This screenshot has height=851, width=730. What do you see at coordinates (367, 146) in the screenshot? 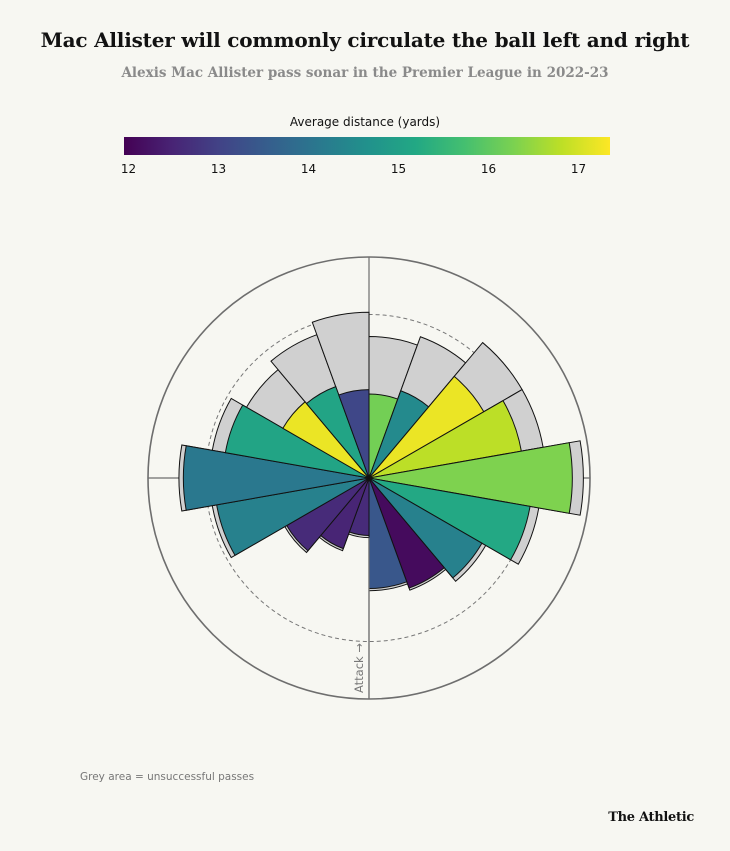
I see `color-scale-bar` at bounding box center [367, 146].